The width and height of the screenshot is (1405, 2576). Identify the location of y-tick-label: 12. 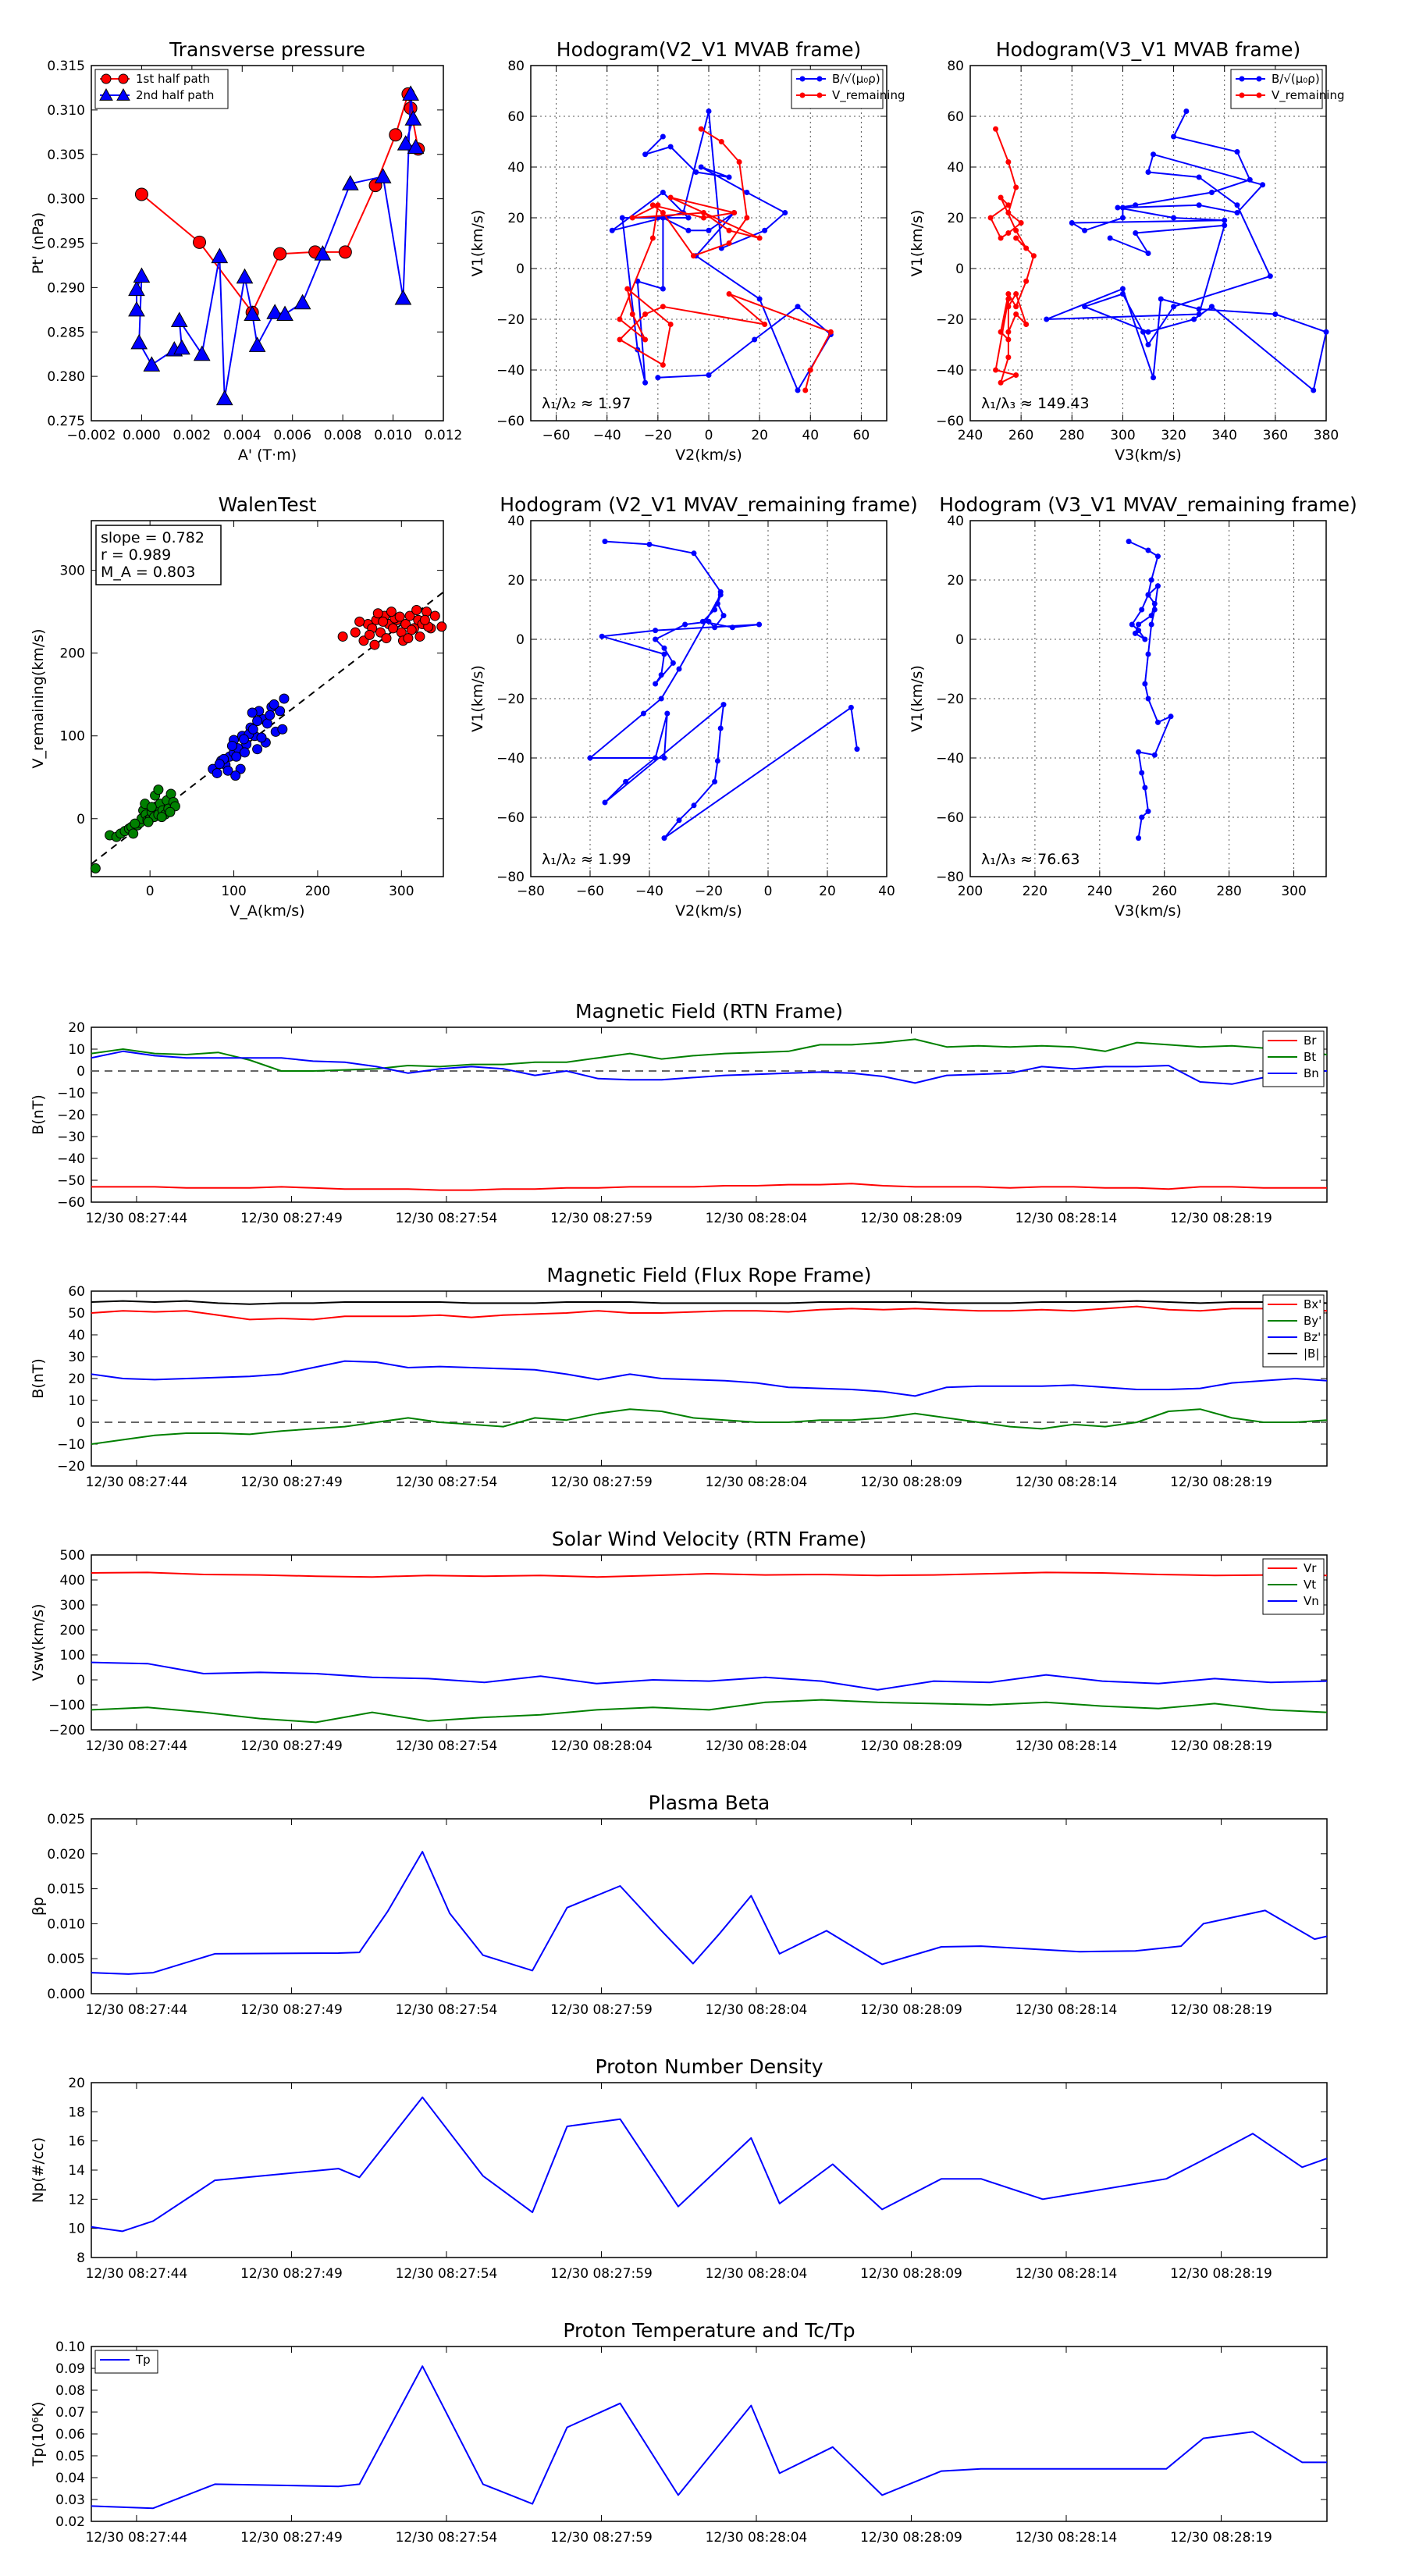
(76, 2200).